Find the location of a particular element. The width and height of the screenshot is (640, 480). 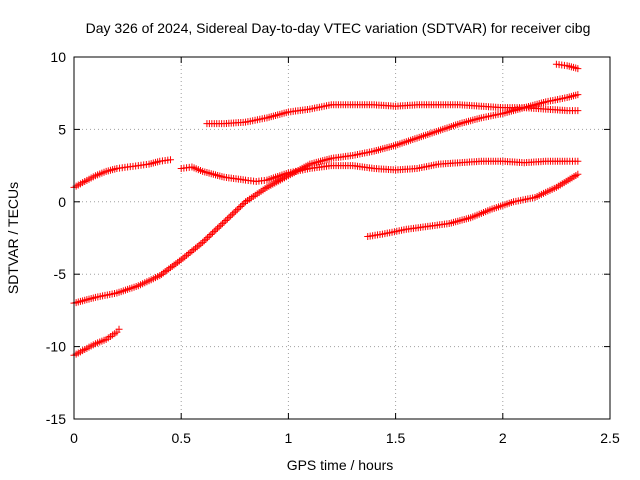

y-tick-label: 10 is located at coordinates (58, 57).